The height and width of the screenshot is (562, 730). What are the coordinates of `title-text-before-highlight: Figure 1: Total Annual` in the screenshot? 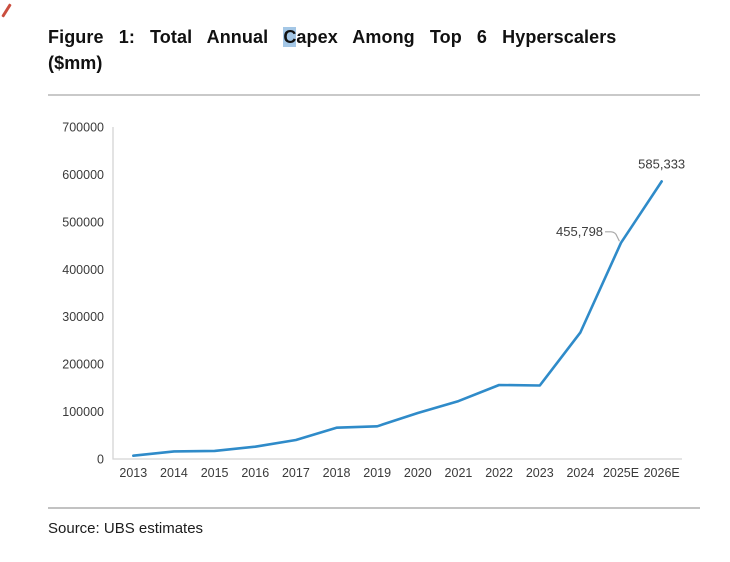 It's located at (166, 37).